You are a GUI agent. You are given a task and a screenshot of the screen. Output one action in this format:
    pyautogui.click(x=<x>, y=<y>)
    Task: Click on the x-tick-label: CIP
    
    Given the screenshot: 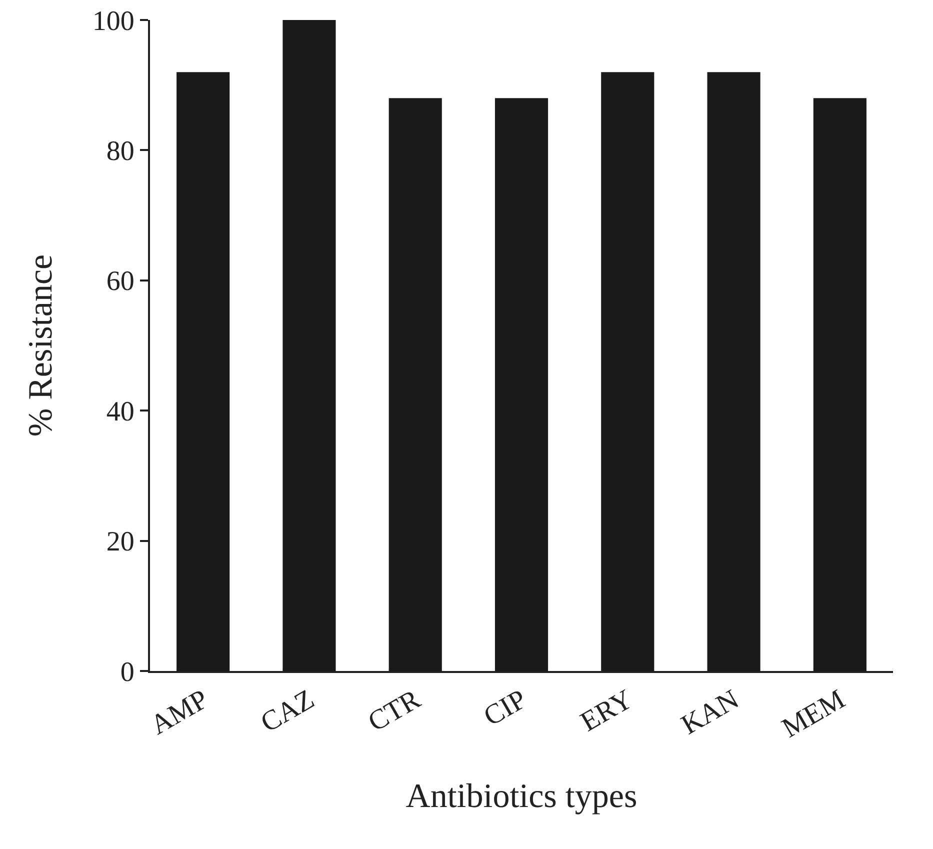 What is the action you would take?
    pyautogui.click(x=505, y=708)
    